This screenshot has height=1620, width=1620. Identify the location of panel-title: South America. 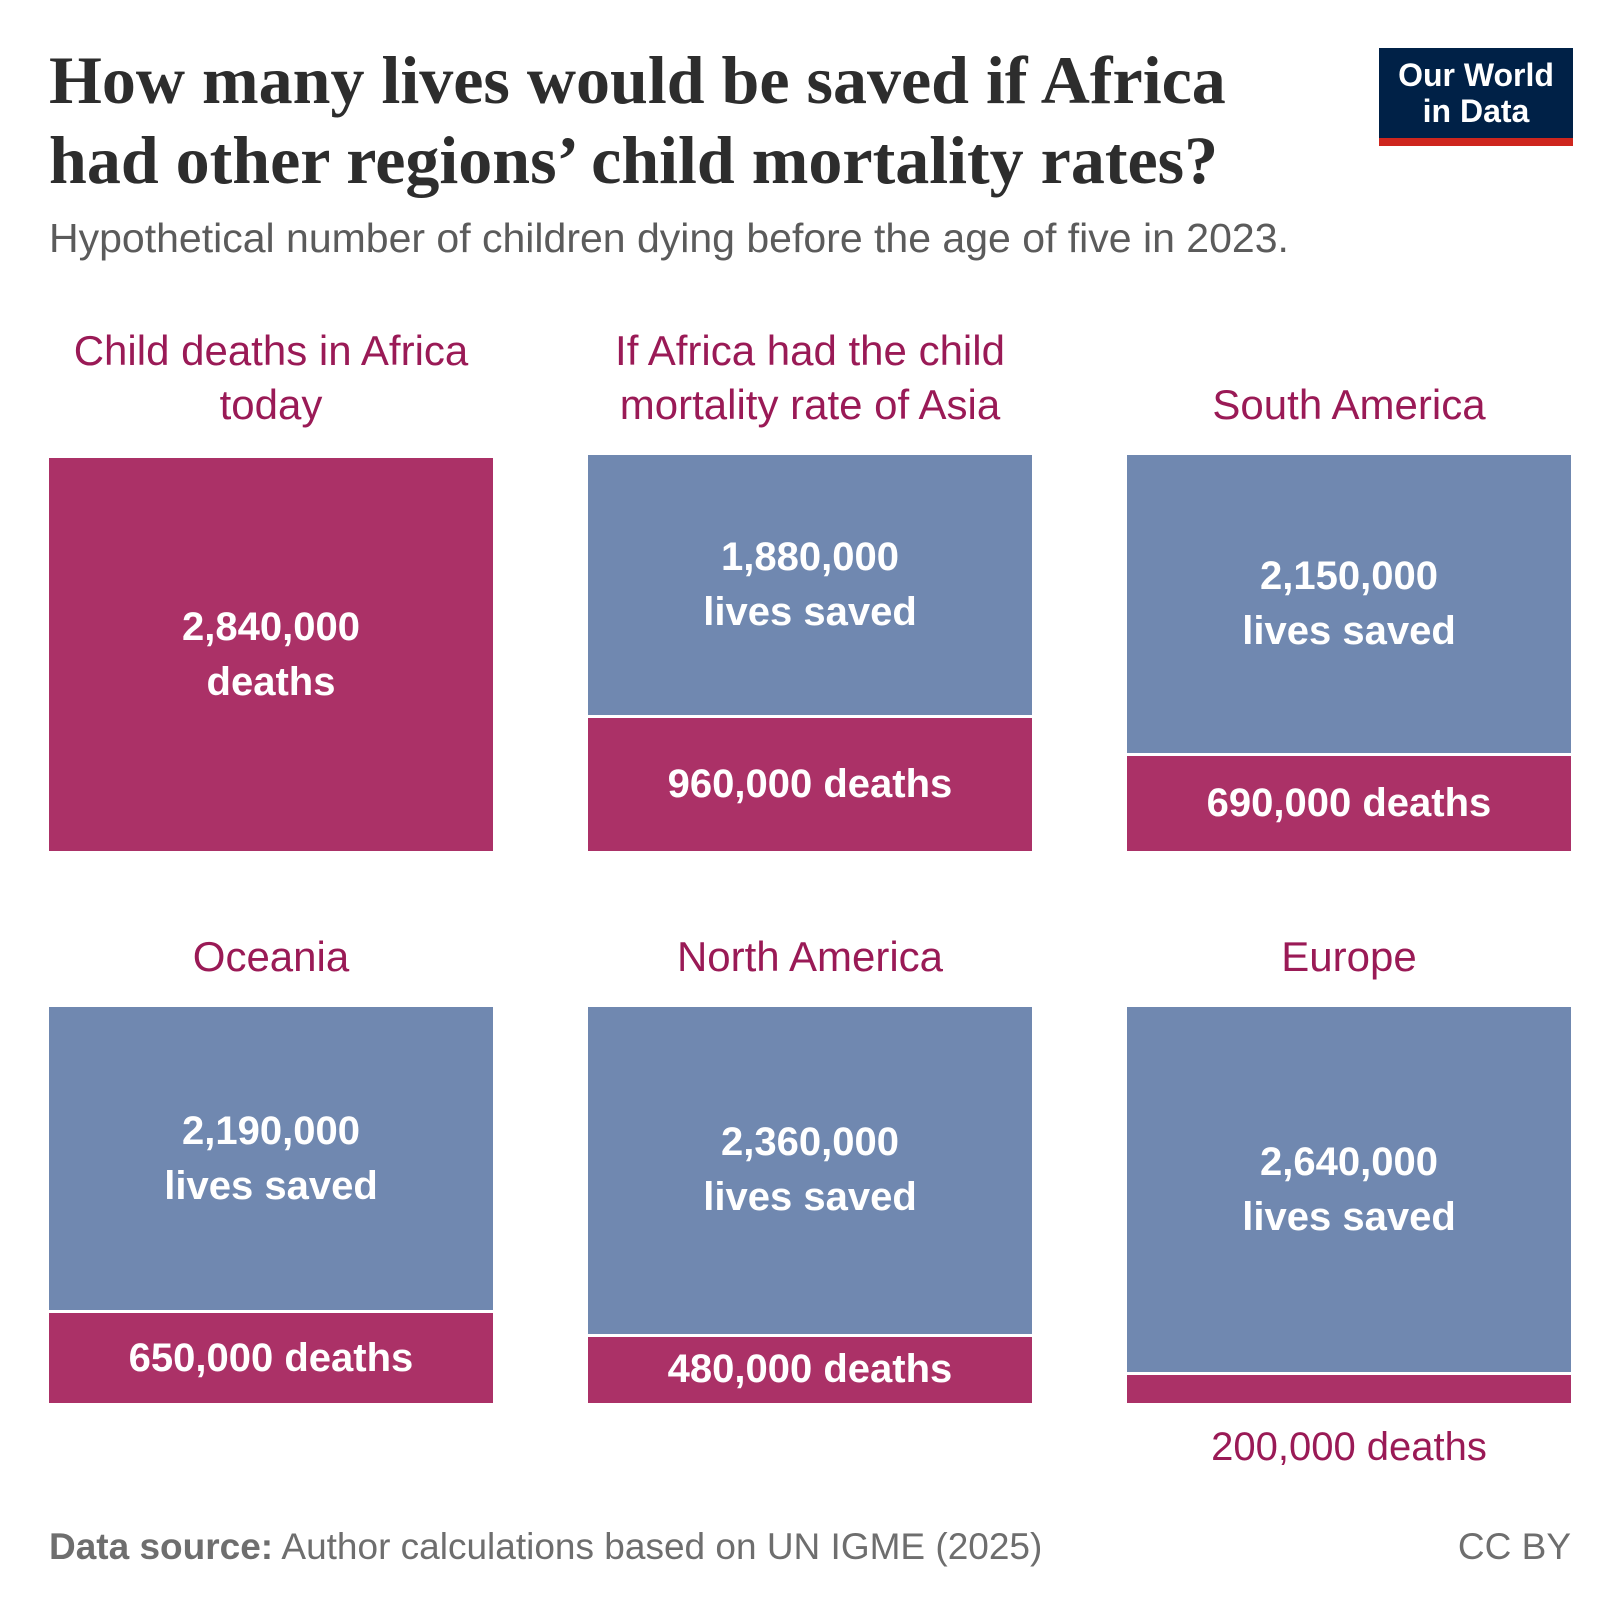
(1349, 404).